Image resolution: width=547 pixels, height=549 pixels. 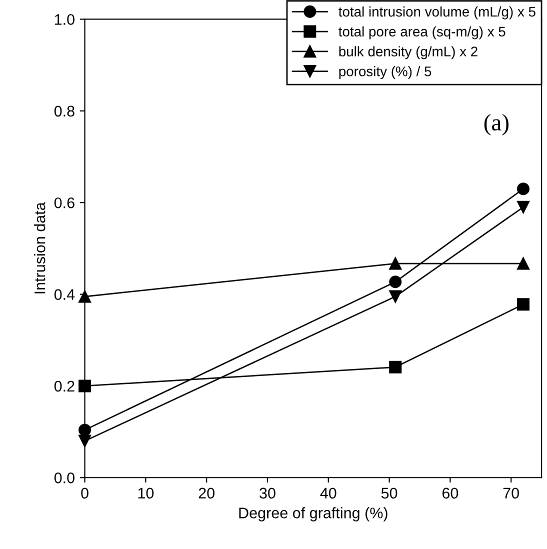 I want to click on legend-label: bulk density (g/mL) x 2, so click(x=408, y=53).